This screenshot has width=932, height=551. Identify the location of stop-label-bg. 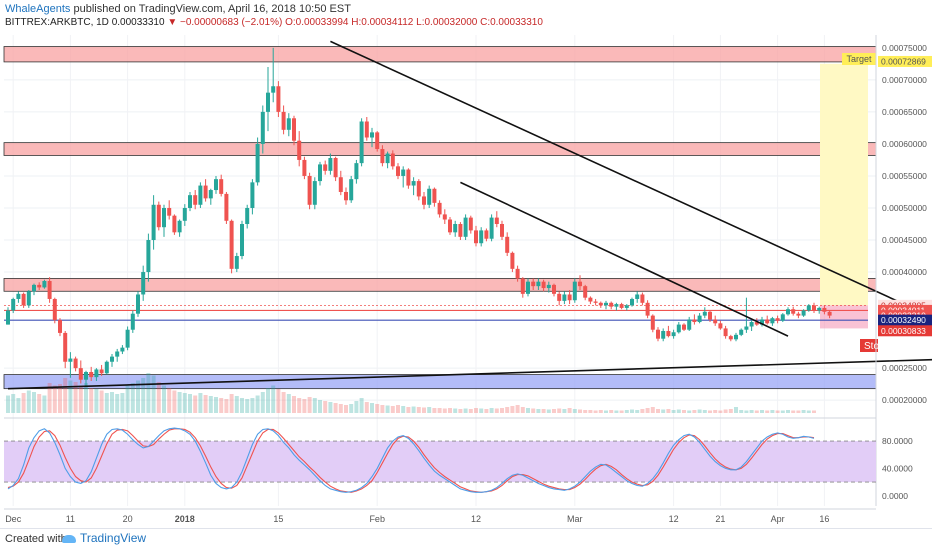
(869, 345).